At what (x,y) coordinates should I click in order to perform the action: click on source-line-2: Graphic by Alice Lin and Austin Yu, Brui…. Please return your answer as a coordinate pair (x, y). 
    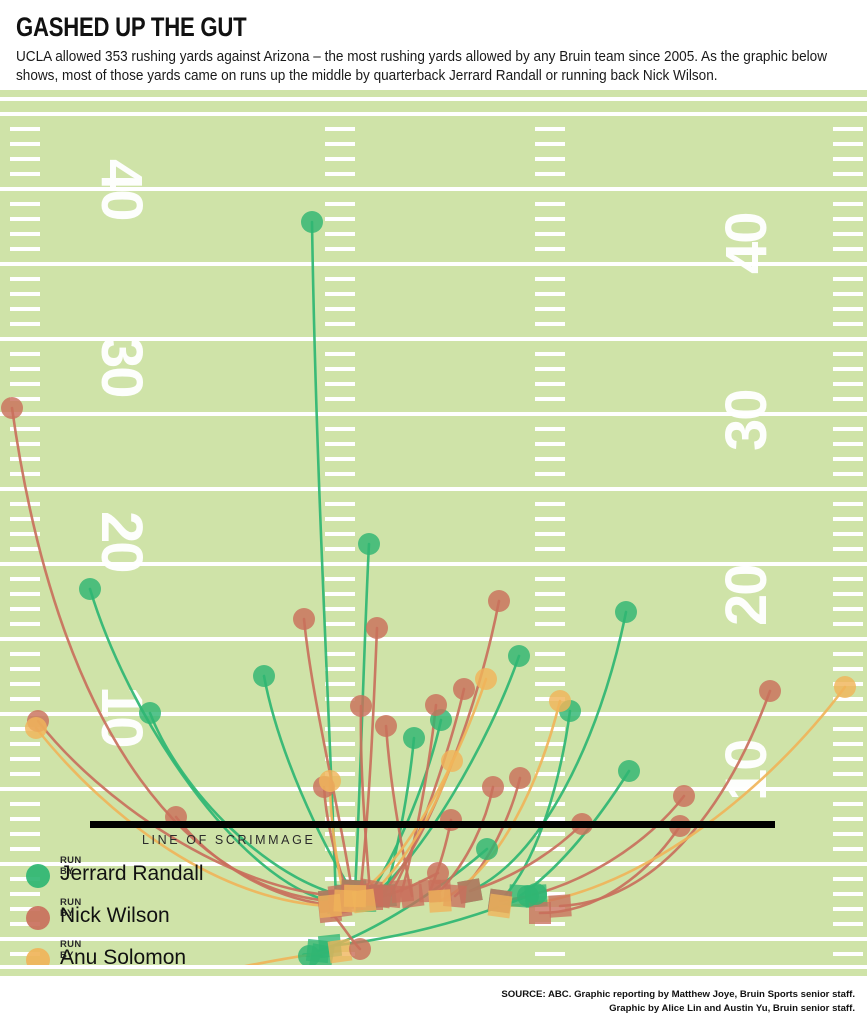
    Looking at the image, I should click on (732, 1009).